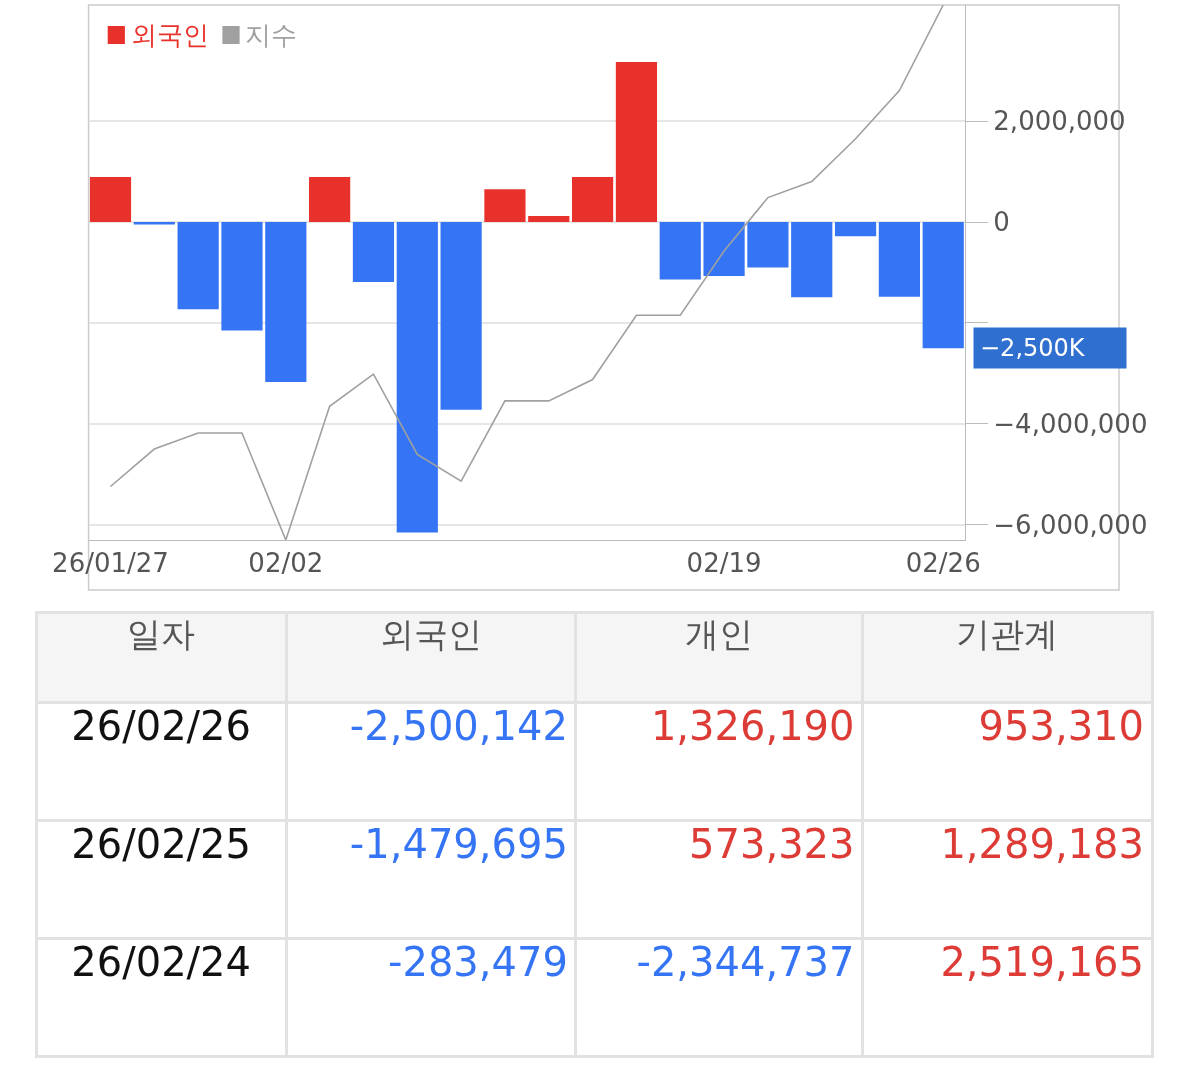 This screenshot has width=1179, height=1066. I want to click on category-label: 26/02/26, so click(161, 726).